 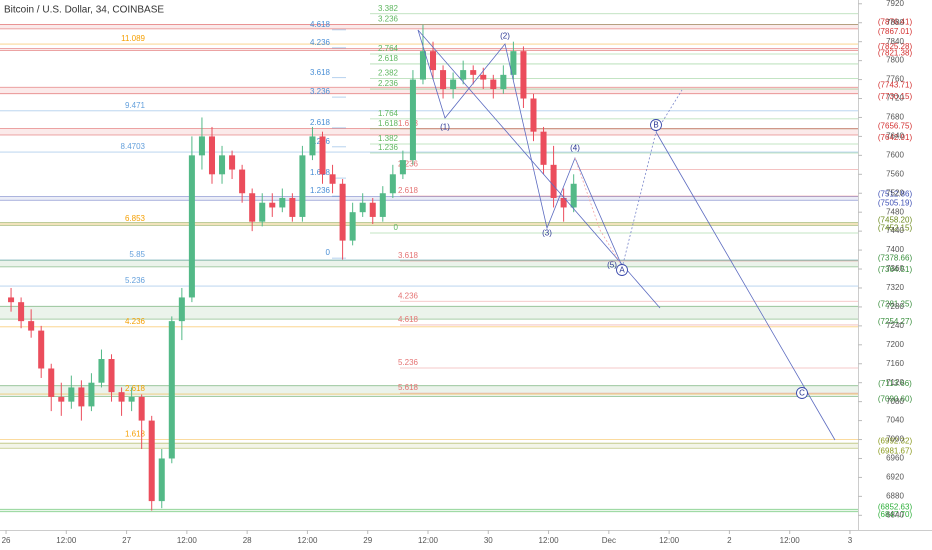 What do you see at coordinates (895, 154) in the screenshot?
I see `y-tick-label: 7600` at bounding box center [895, 154].